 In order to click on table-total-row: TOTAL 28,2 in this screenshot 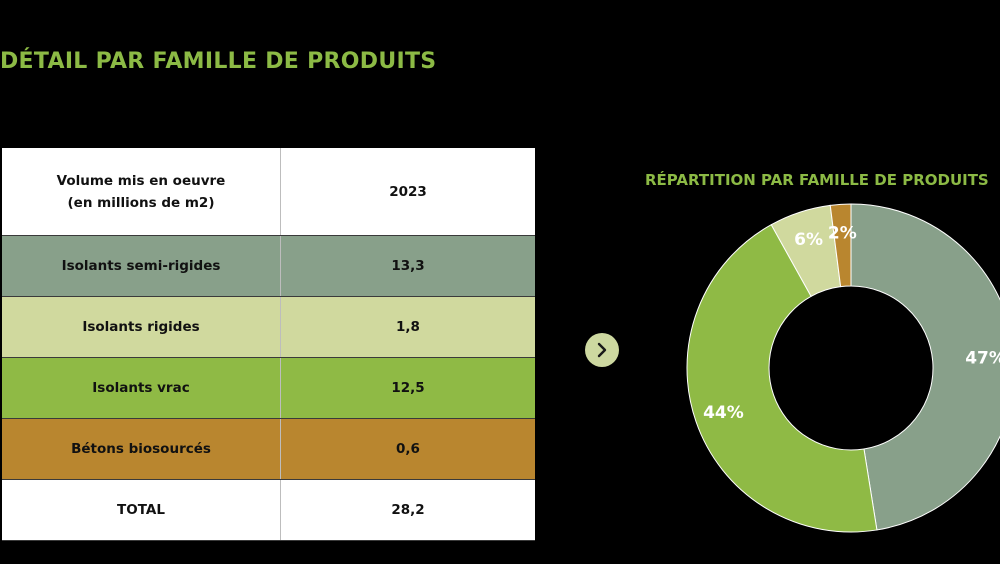, I will do `click(268, 510)`.